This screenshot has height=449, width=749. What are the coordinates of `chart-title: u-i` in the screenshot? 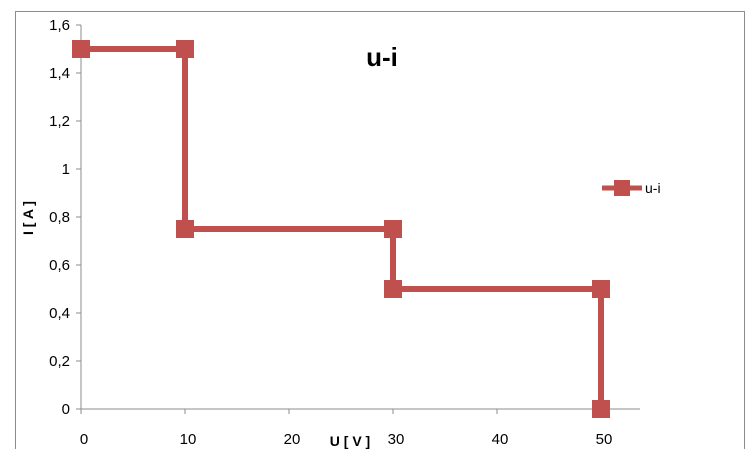 It's located at (382, 57).